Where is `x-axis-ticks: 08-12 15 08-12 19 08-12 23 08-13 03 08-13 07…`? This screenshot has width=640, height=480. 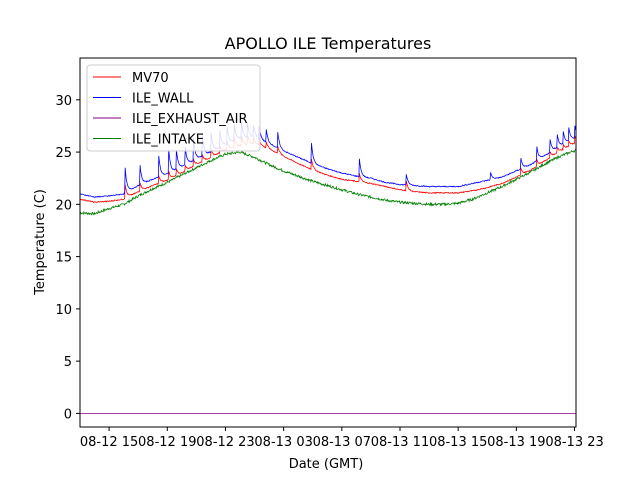
x-axis-ticks: 08-12 15 08-12 19 08-12 23 08-13 03 08-13 07… is located at coordinates (342, 438).